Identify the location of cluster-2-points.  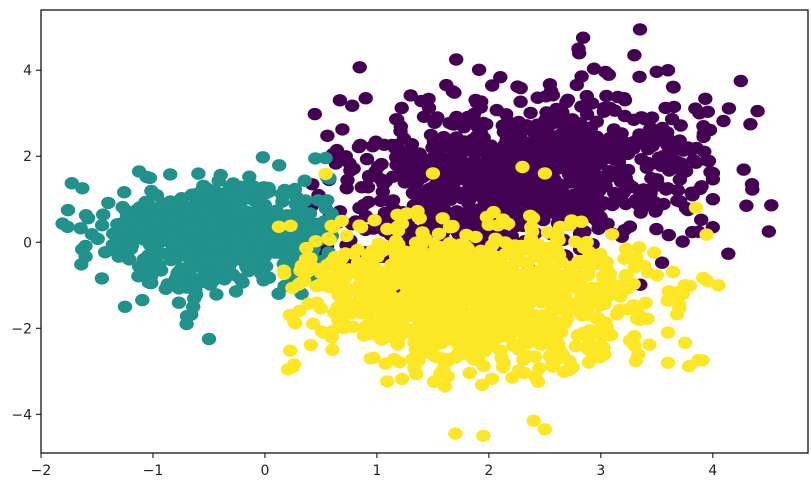
(197, 248).